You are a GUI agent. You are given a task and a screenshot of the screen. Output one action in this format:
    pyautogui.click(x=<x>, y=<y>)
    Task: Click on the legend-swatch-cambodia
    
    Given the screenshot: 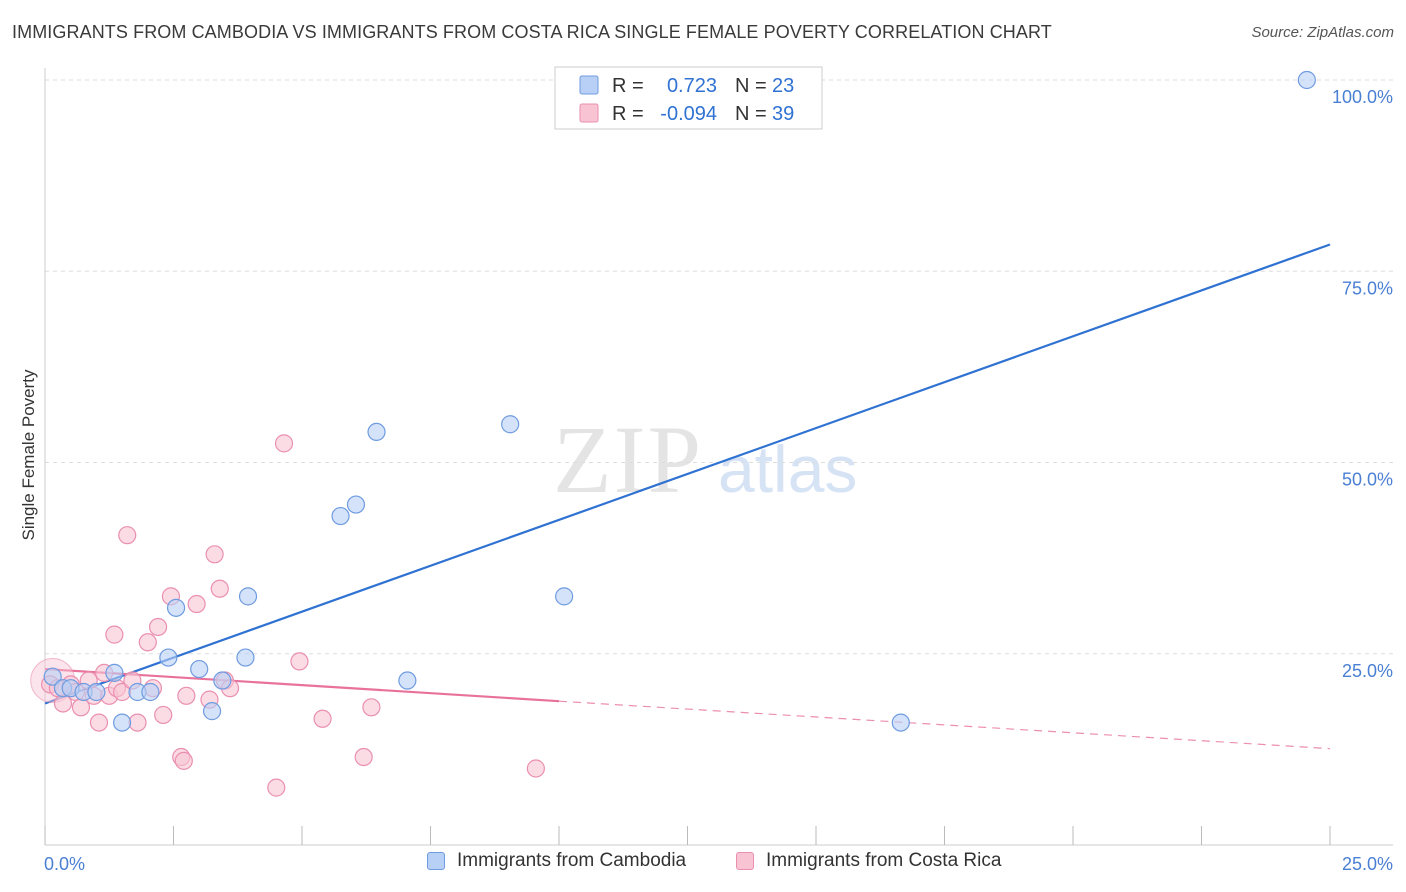 What is the action you would take?
    pyautogui.click(x=589, y=85)
    